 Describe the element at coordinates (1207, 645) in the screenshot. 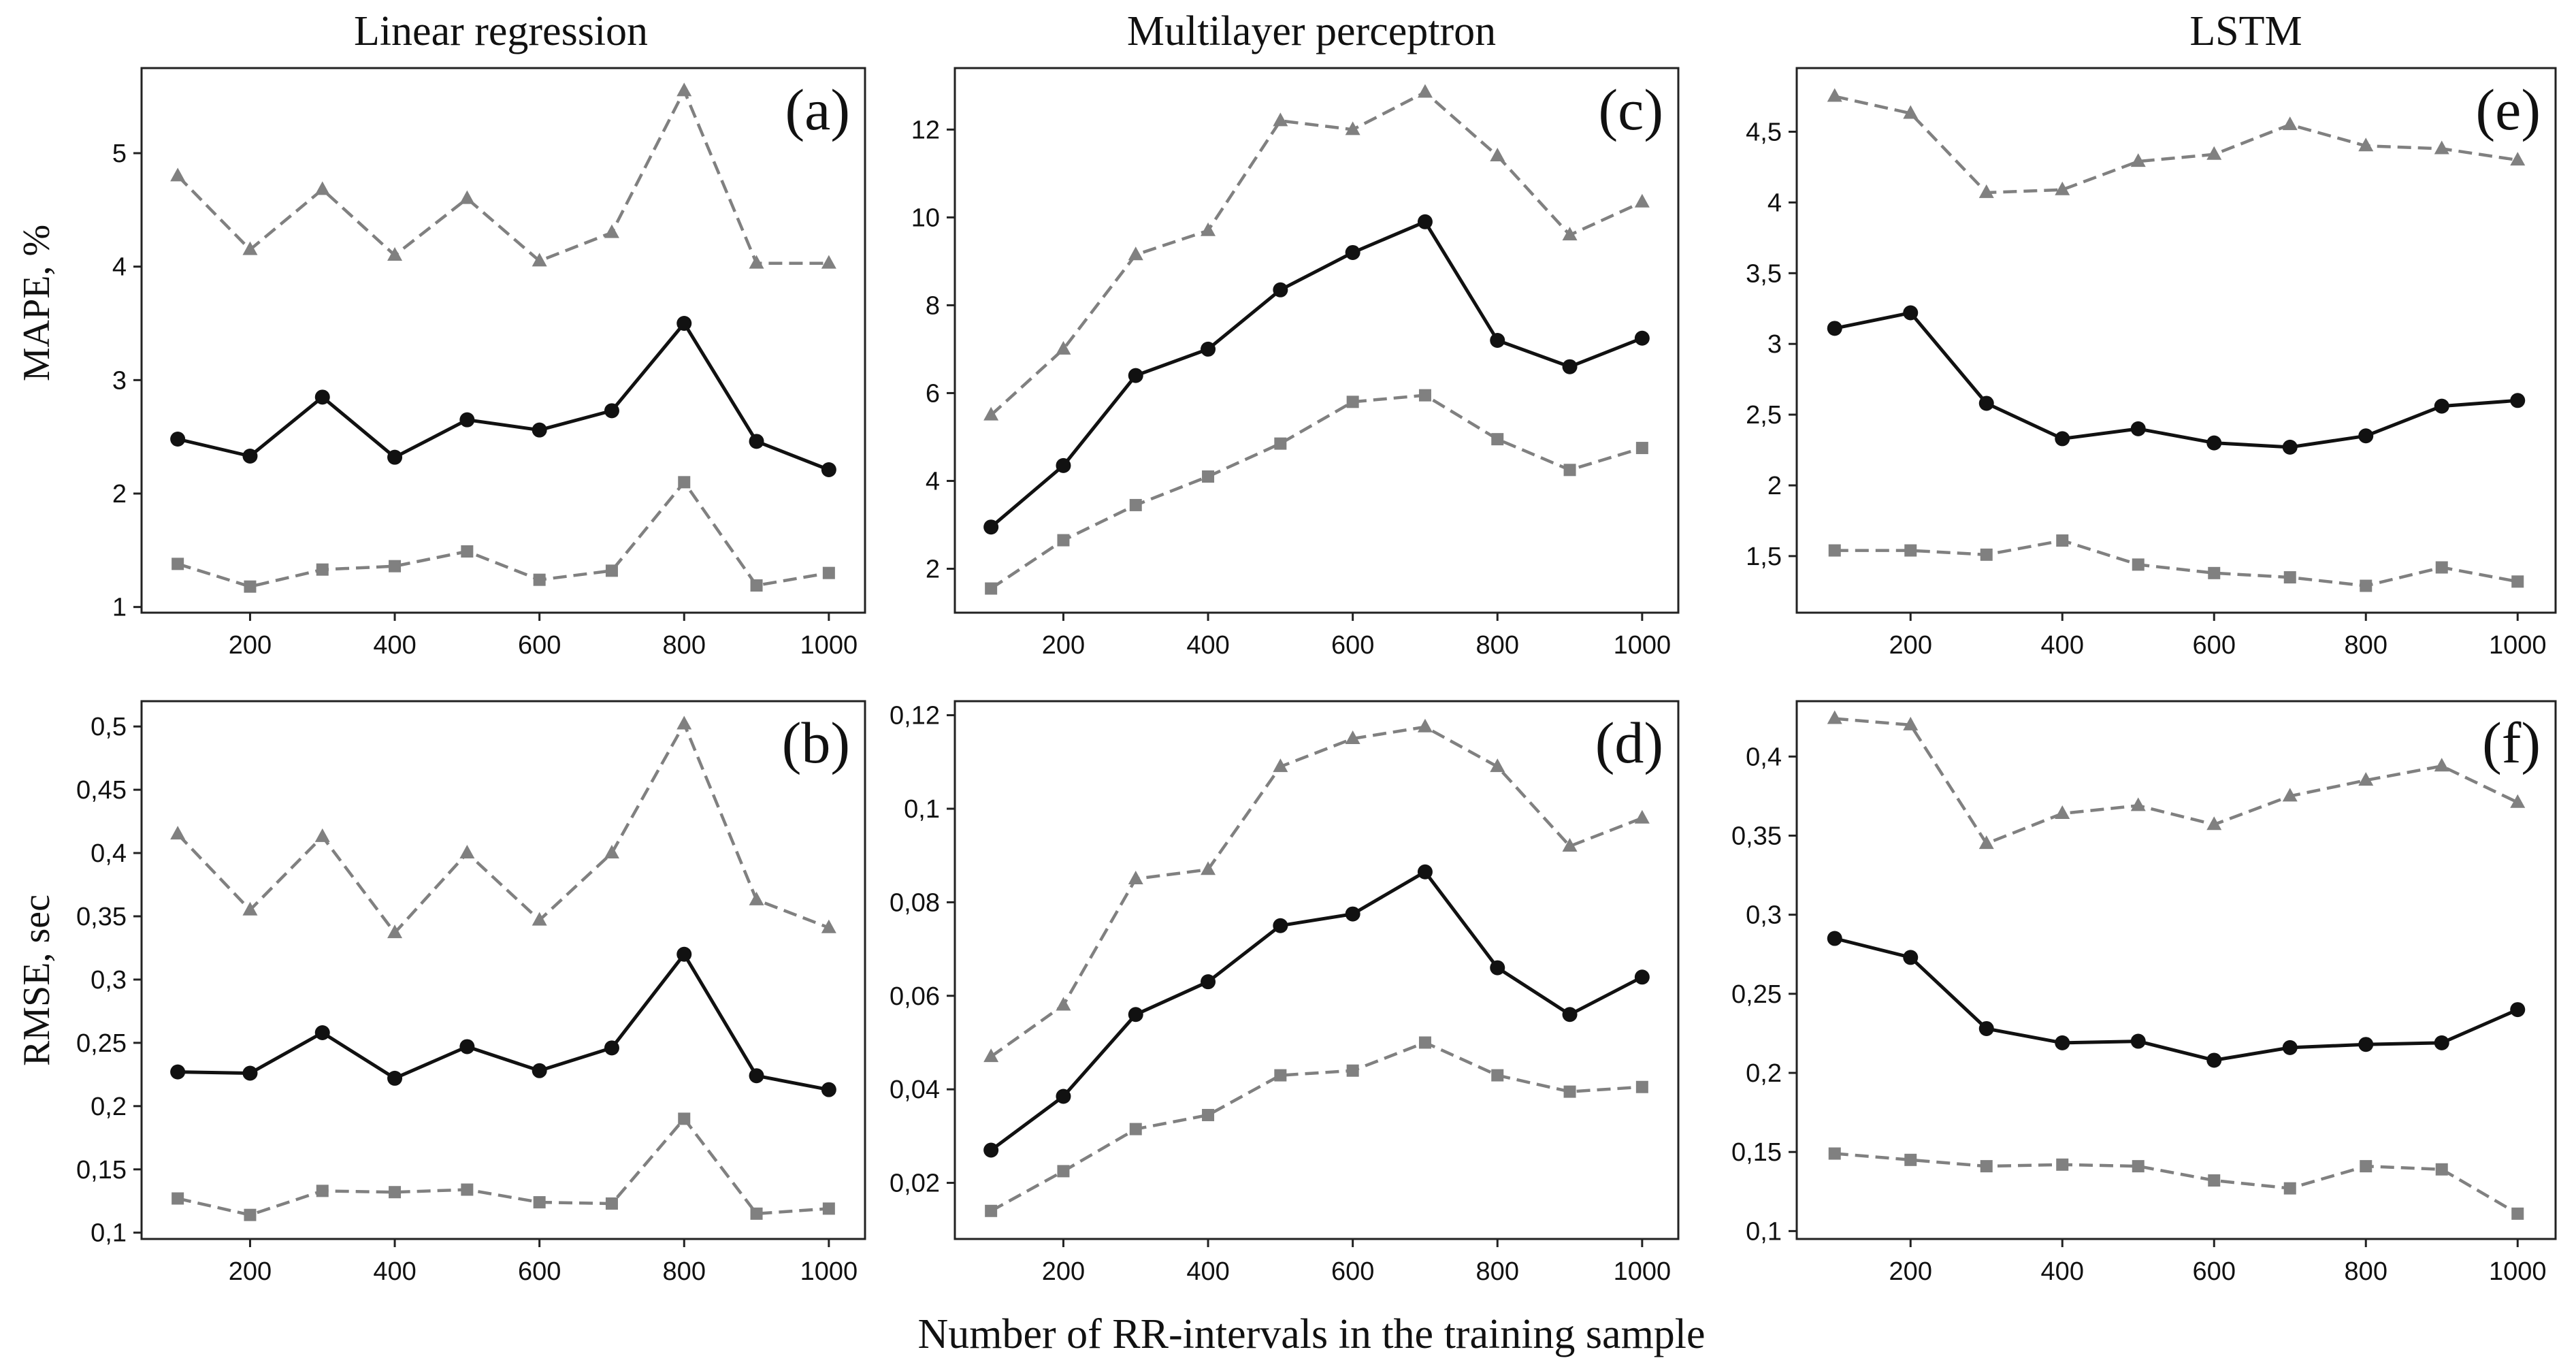

I see `x-tick-label: 400` at that location.